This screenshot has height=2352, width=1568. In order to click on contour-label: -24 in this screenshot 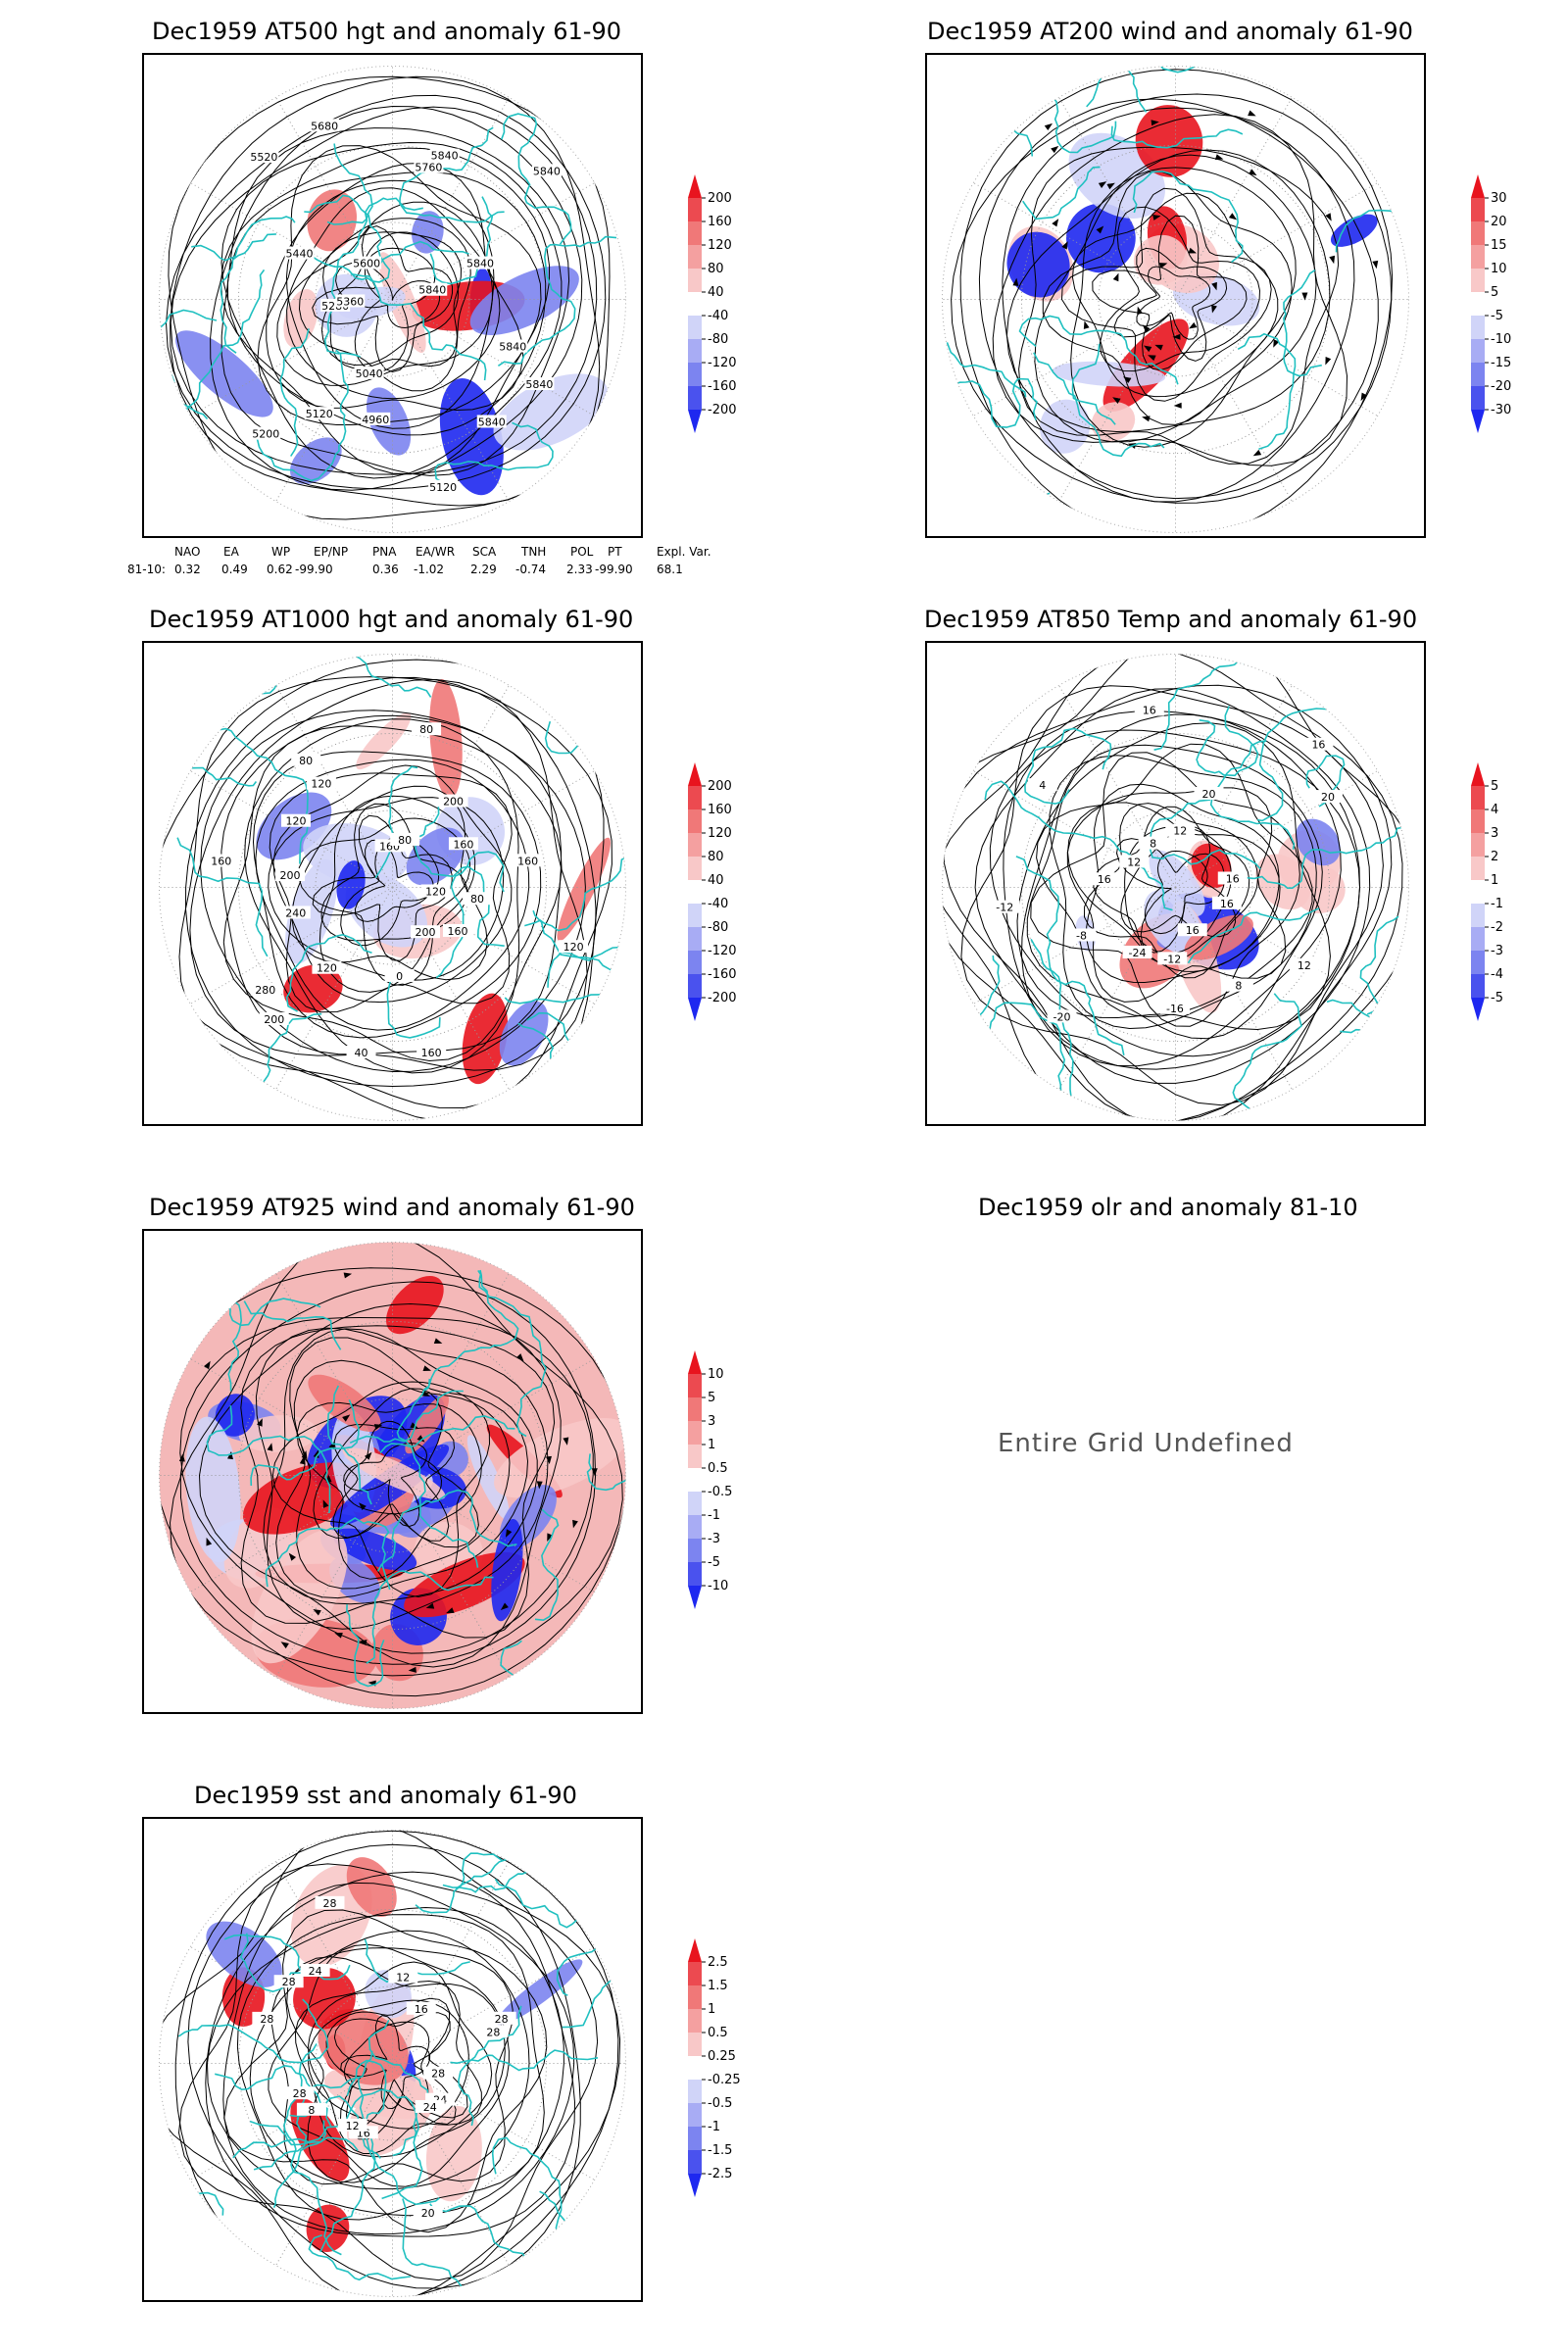, I will do `click(1138, 953)`.